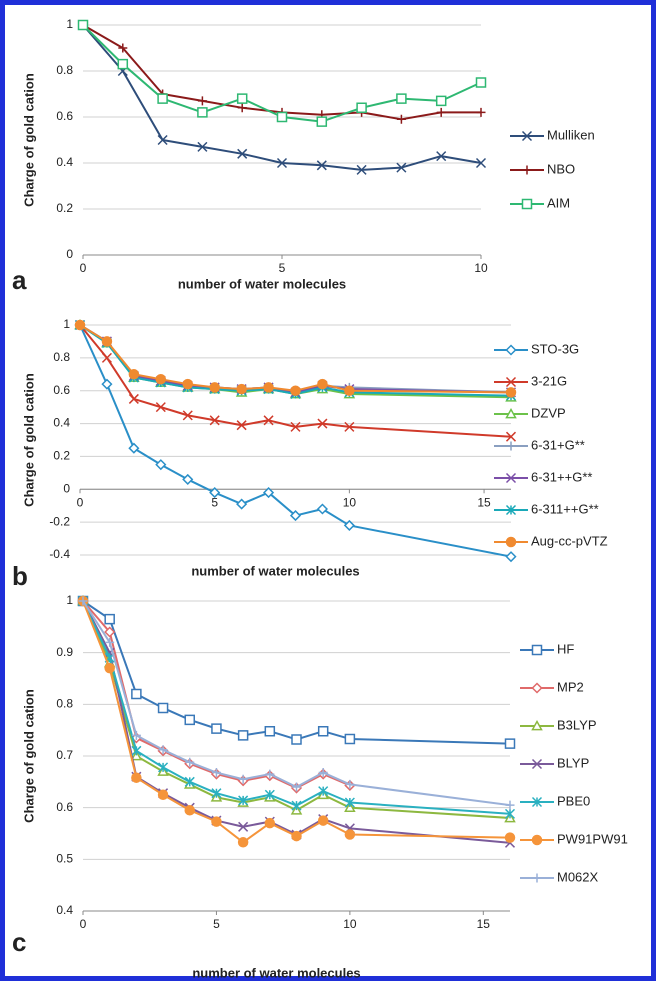 The image size is (656, 981). Describe the element at coordinates (578, 876) in the screenshot. I see `legend-label: M062X` at that location.